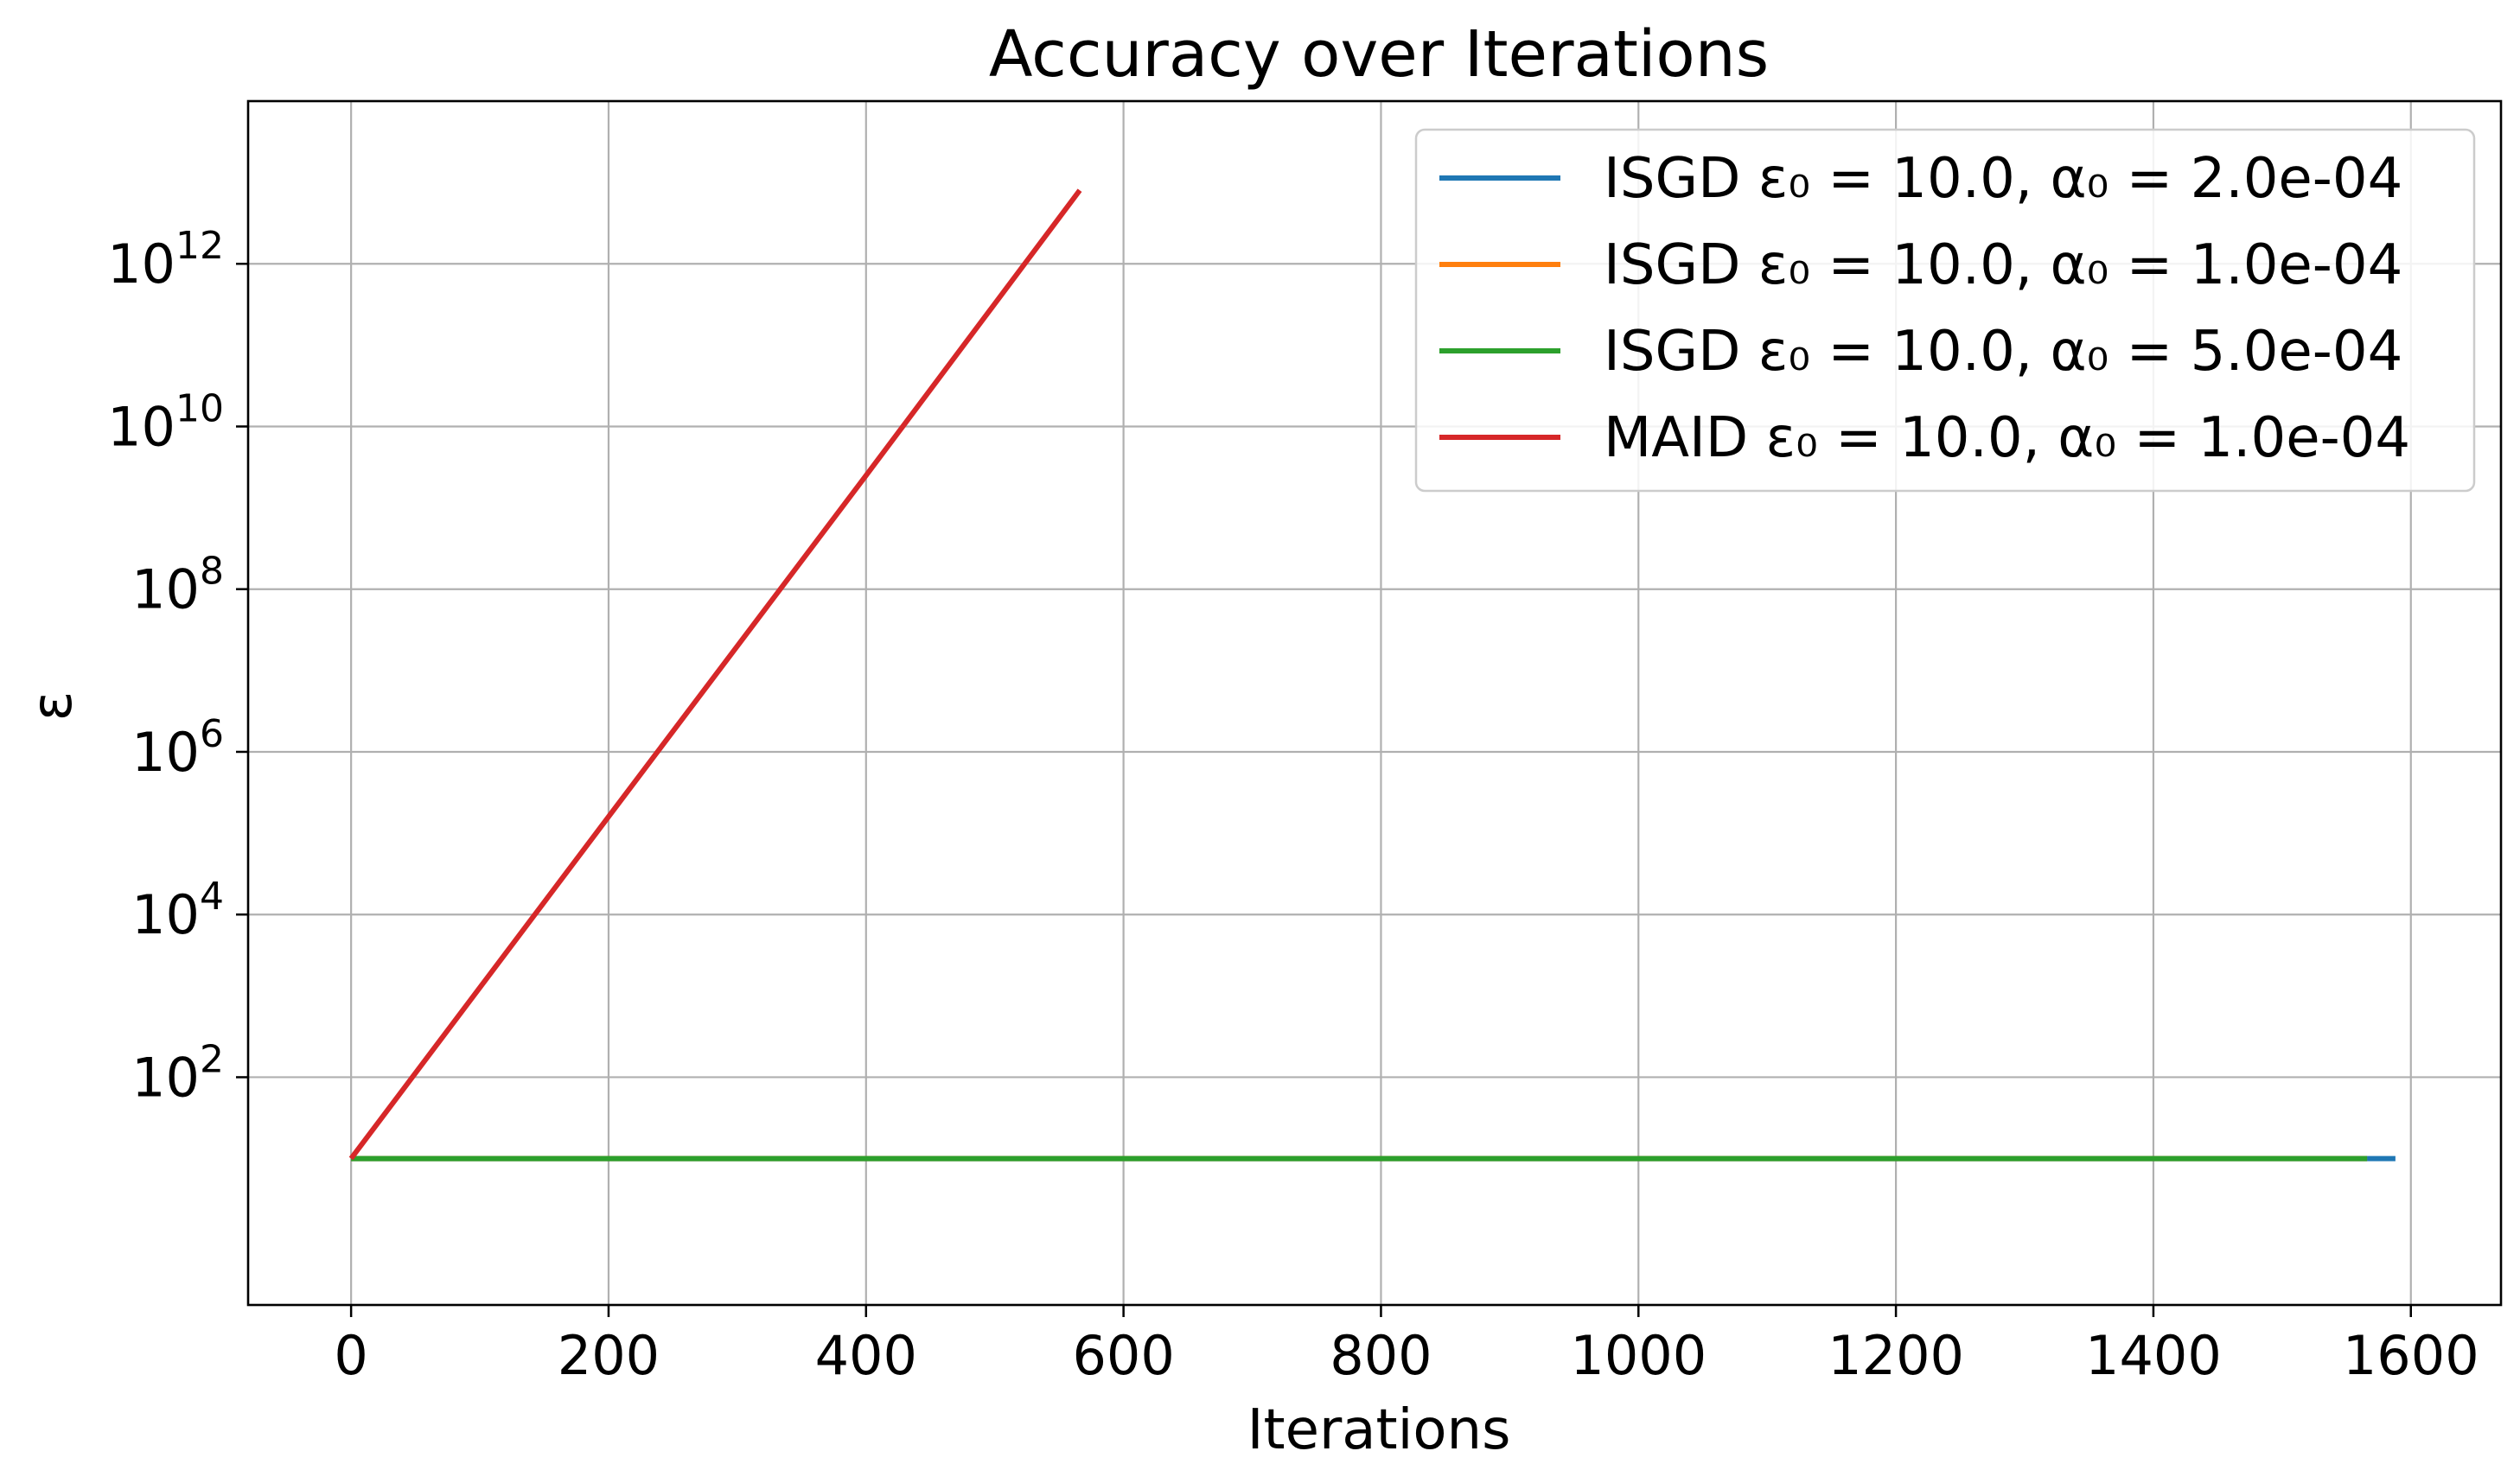  Describe the element at coordinates (53, 706) in the screenshot. I see `y-axis-label: ε` at that location.